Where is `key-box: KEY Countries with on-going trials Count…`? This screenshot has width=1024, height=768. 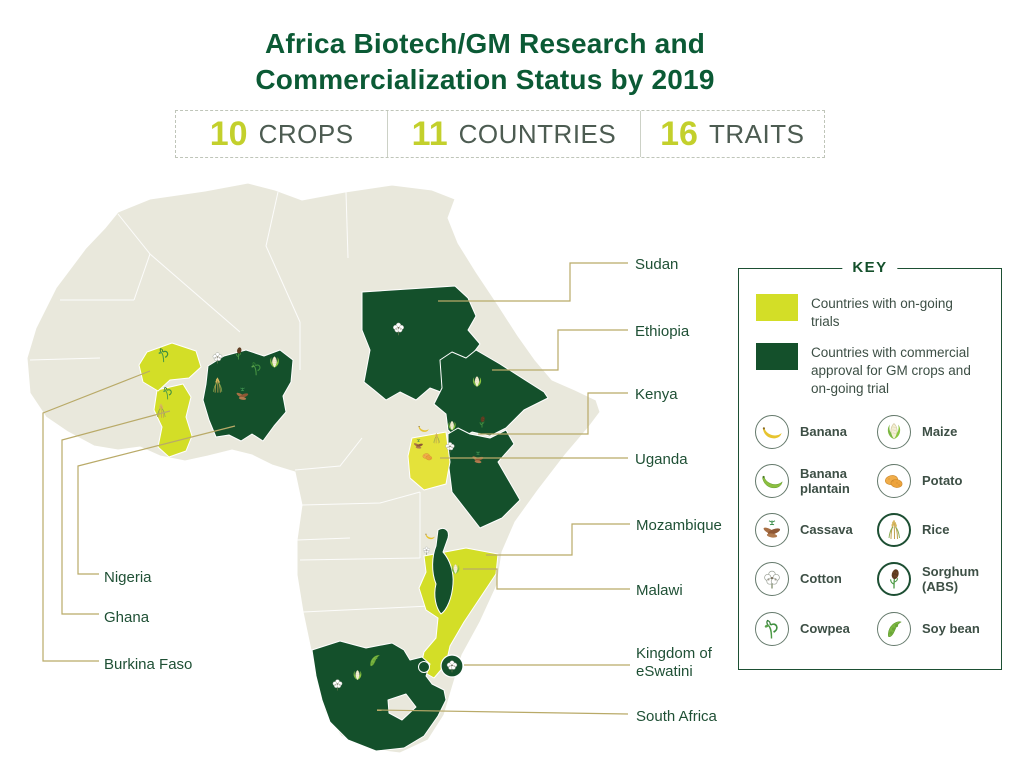 key-box: KEY Countries with on-going trials Count… is located at coordinates (870, 464).